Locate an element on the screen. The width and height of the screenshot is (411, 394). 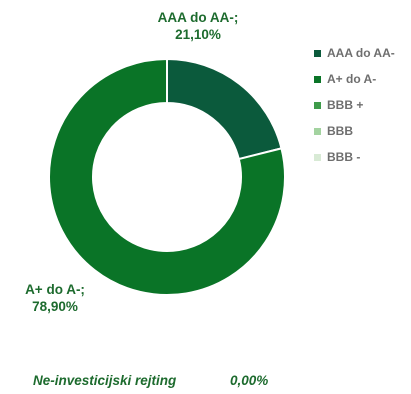
legend-label: AAA do AA- is located at coordinates (361, 53).